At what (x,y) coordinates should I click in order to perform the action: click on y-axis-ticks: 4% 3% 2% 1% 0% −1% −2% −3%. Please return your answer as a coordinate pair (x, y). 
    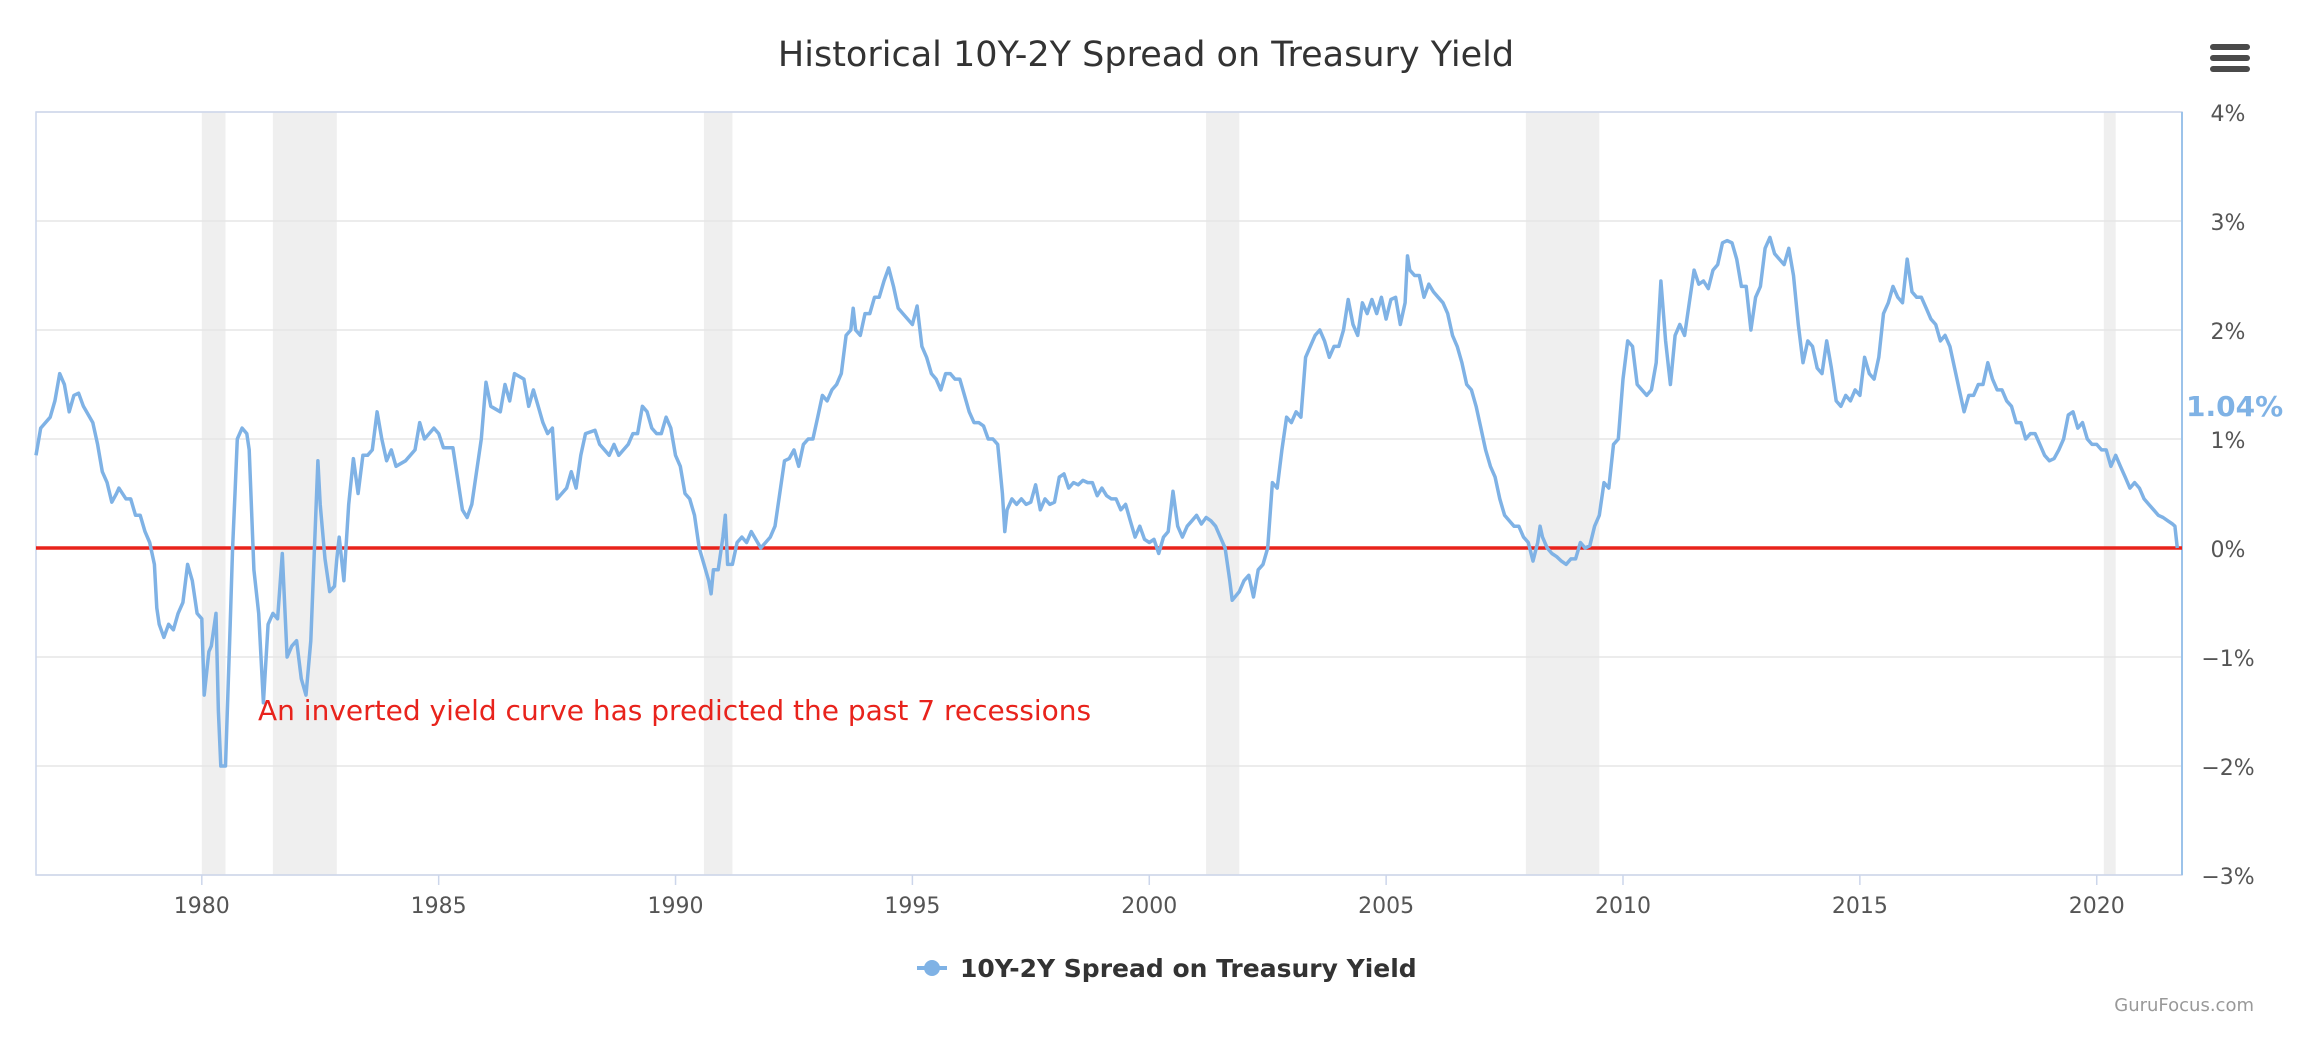
    Looking at the image, I should click on (2227, 496).